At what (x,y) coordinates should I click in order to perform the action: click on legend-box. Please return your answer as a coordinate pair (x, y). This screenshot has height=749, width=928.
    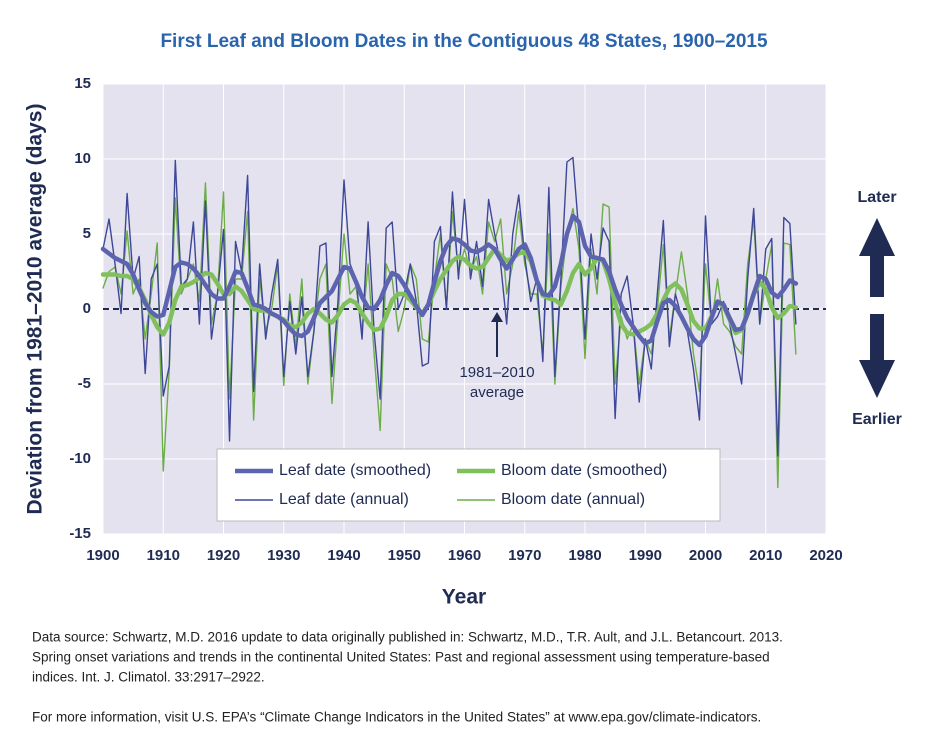
    Looking at the image, I should click on (468, 485).